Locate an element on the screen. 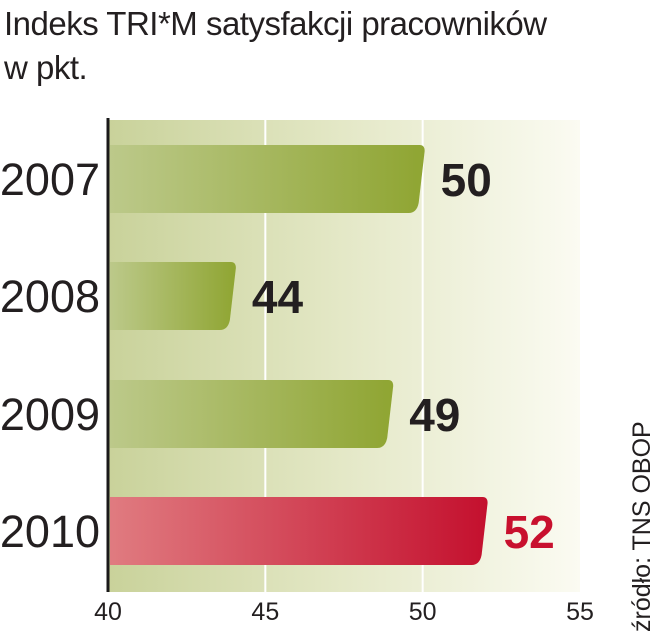  bar-2009 is located at coordinates (252, 414).